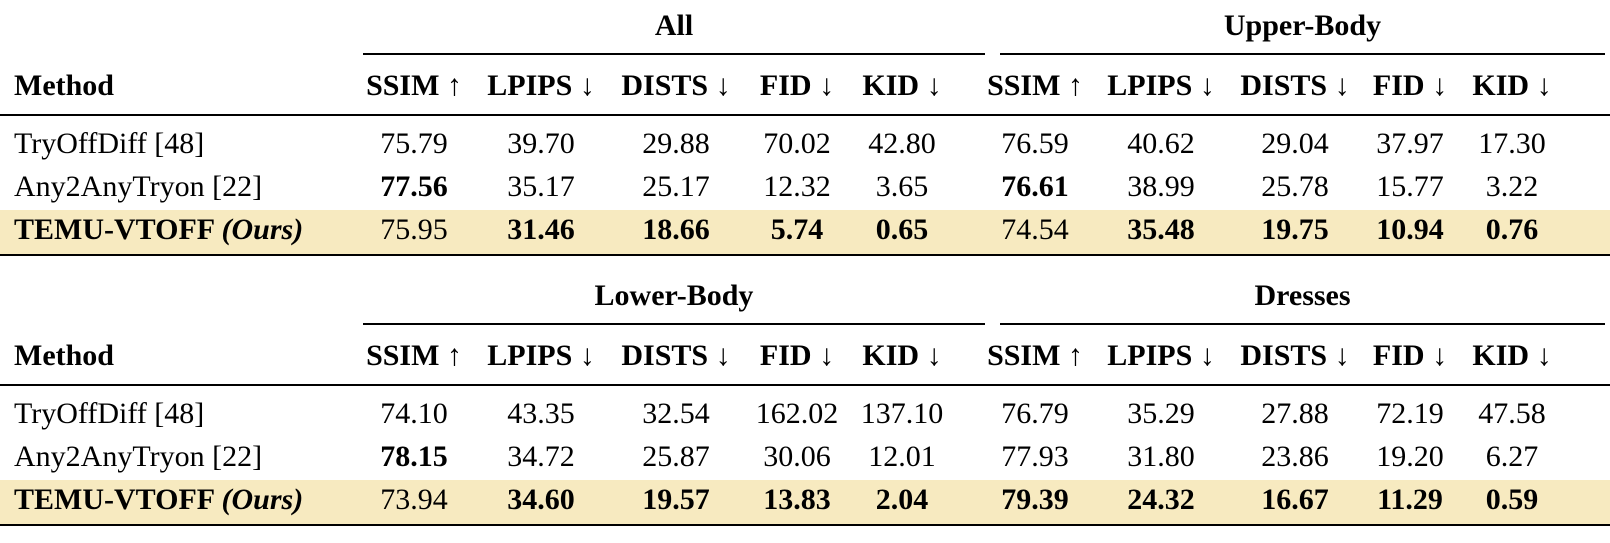 The height and width of the screenshot is (543, 1610). I want to click on metric-value: 2.04, so click(902, 499).